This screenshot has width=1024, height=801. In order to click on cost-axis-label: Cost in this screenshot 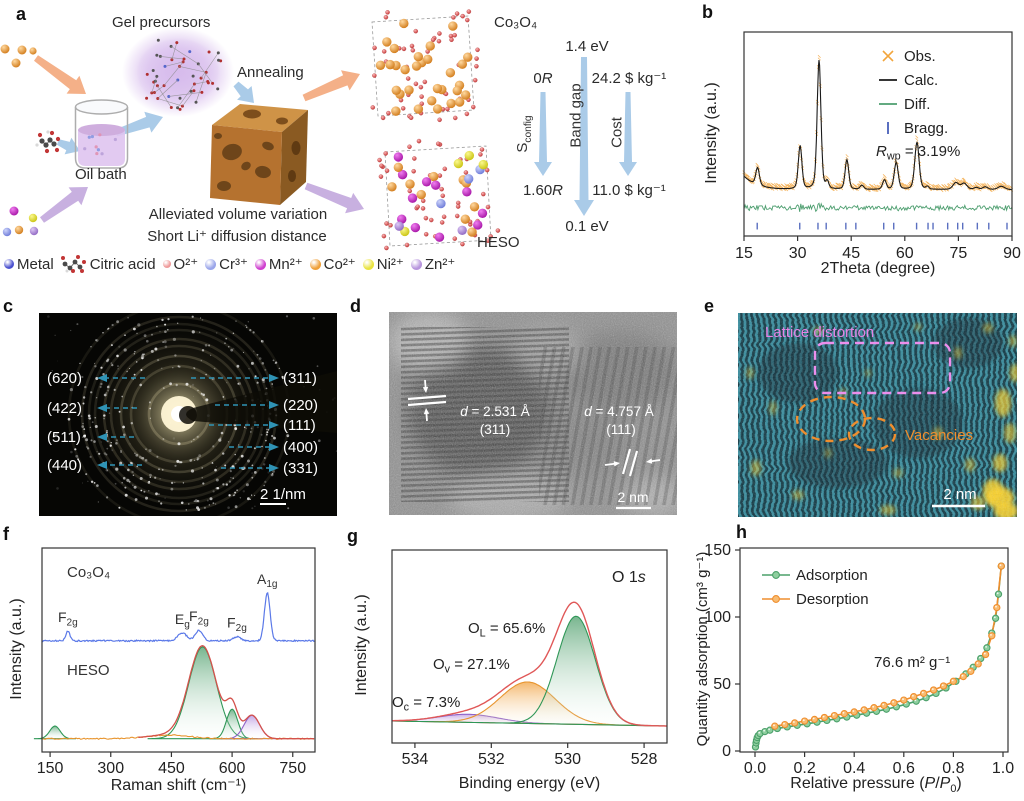, I will do `click(617, 132)`.